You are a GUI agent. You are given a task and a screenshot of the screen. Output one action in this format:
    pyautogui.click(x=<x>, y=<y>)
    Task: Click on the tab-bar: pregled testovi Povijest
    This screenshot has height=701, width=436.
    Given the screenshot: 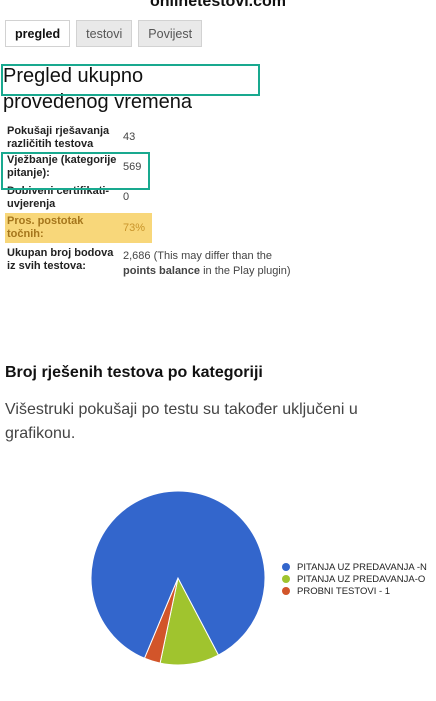 What is the action you would take?
    pyautogui.click(x=104, y=33)
    